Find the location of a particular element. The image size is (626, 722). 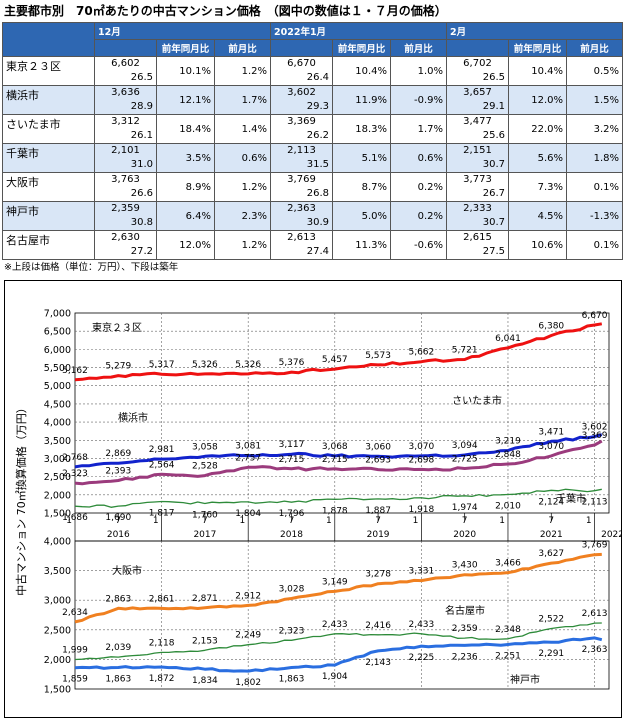

data-label: 2,359 is located at coordinates (465, 629).